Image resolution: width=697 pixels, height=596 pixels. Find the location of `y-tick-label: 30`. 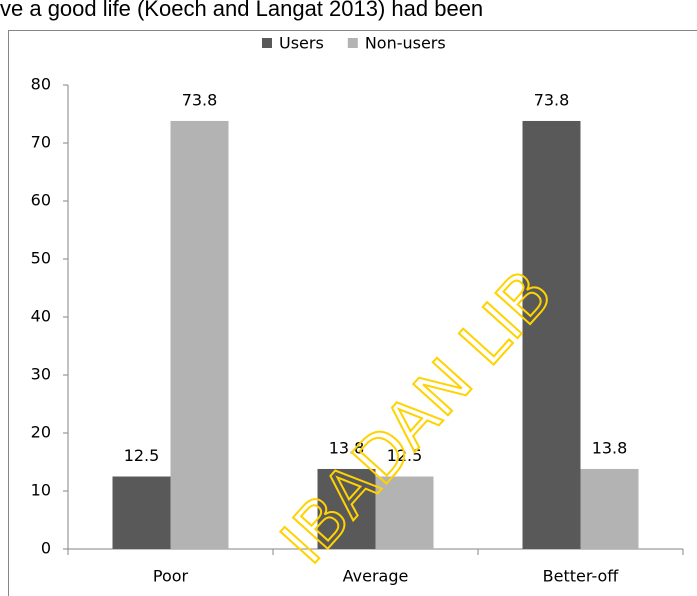

y-tick-label: 30 is located at coordinates (41, 374).